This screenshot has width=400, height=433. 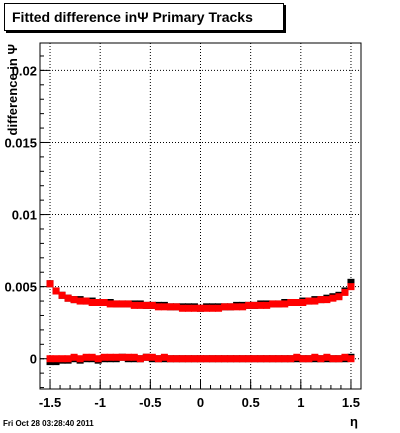 What do you see at coordinates (33, 359) in the screenshot?
I see `y-tick-label: 0` at bounding box center [33, 359].